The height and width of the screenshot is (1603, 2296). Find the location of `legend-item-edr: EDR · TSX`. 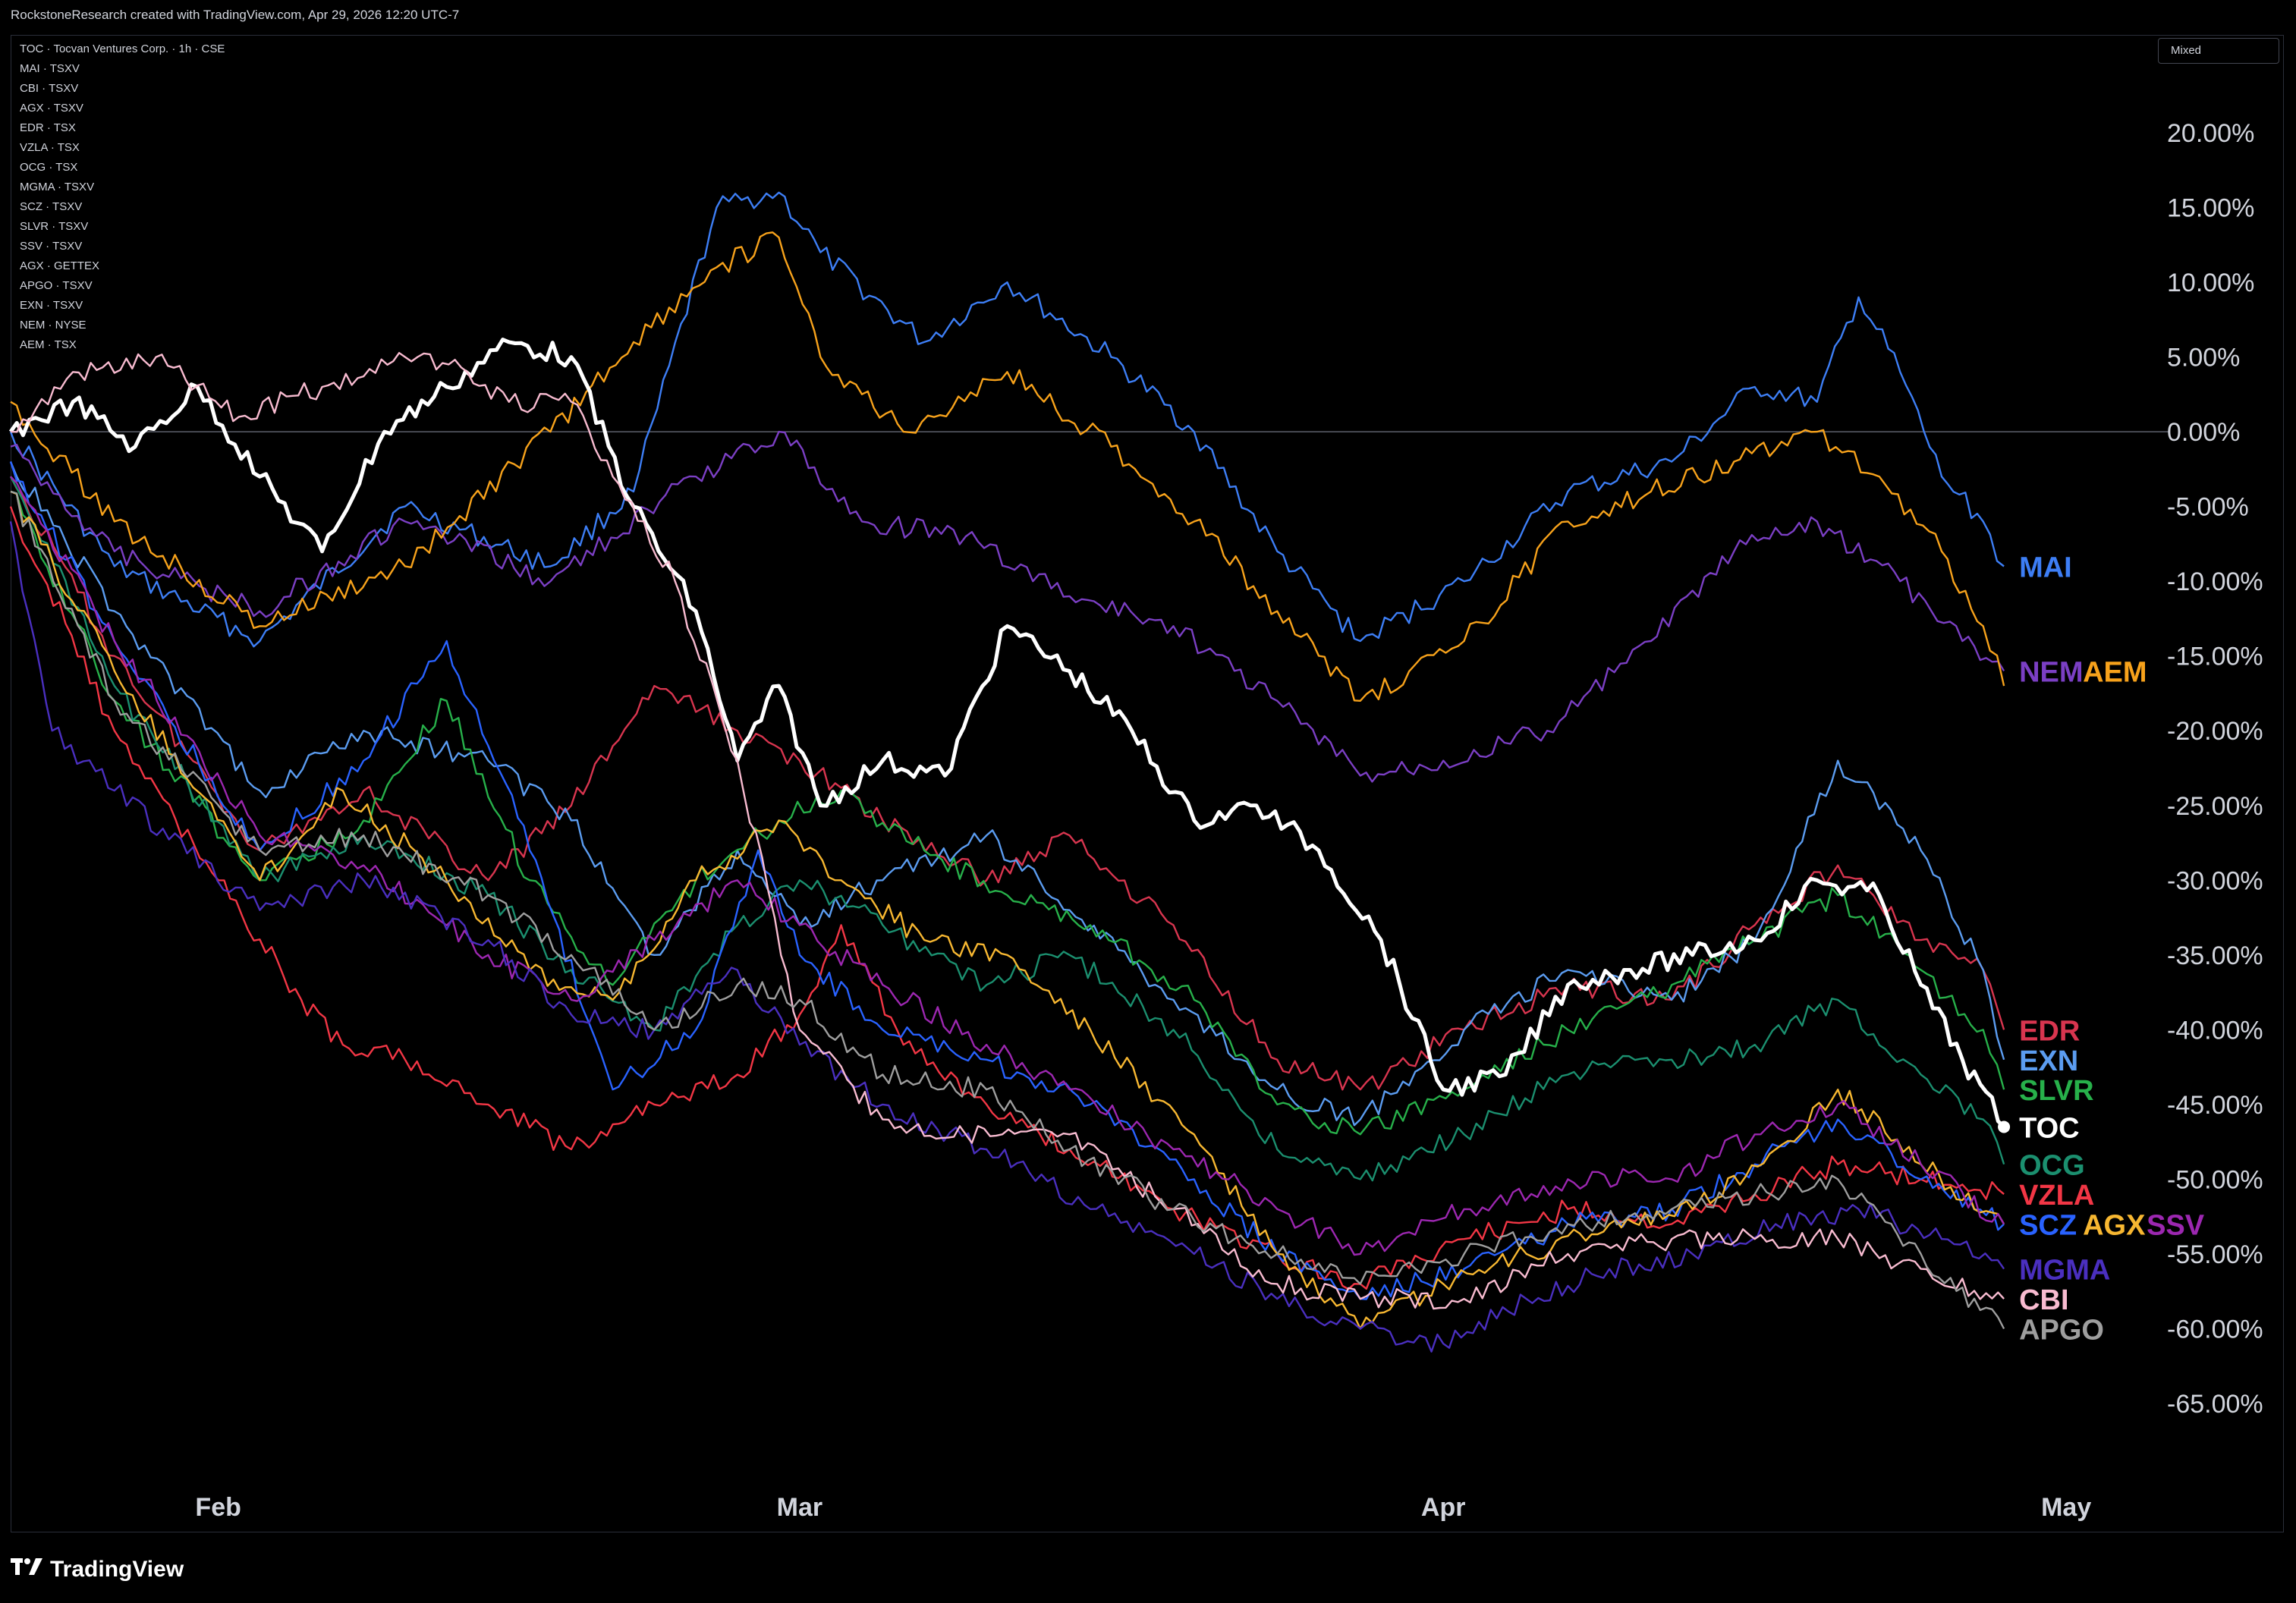

legend-item-edr: EDR · TSX is located at coordinates (48, 127).